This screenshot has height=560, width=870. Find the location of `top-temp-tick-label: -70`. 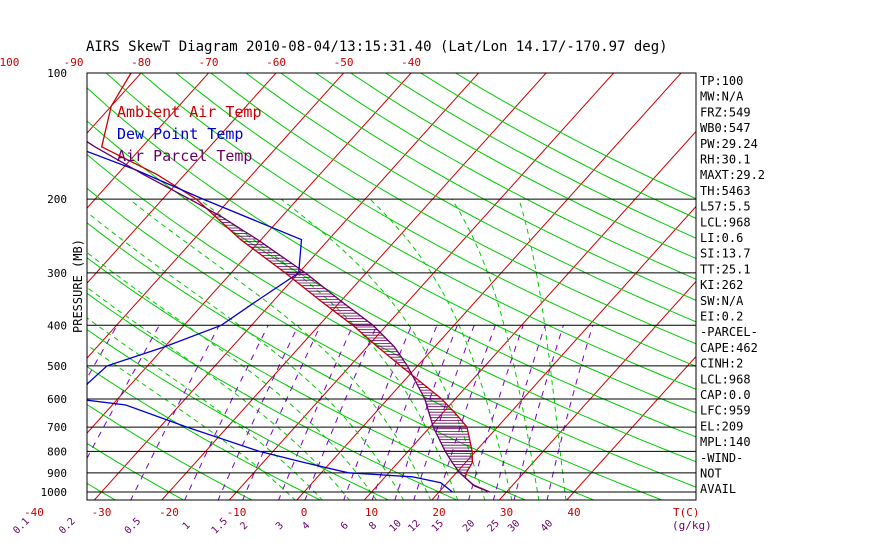

top-temp-tick-label: -70 is located at coordinates (209, 62).